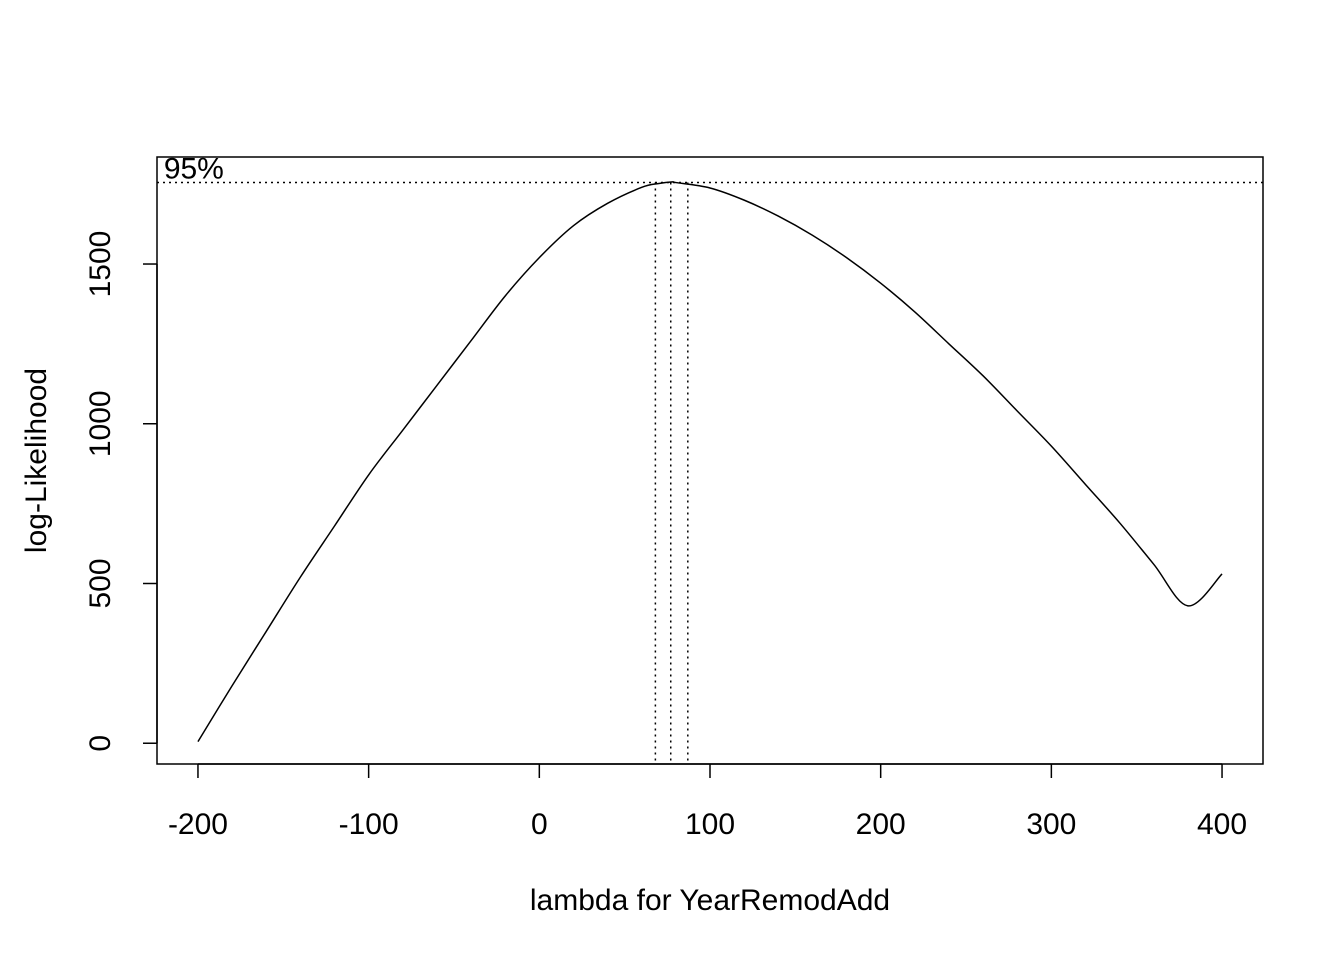 Image resolution: width=1344 pixels, height=960 pixels. What do you see at coordinates (881, 824) in the screenshot?
I see `x-tick-label: 200` at bounding box center [881, 824].